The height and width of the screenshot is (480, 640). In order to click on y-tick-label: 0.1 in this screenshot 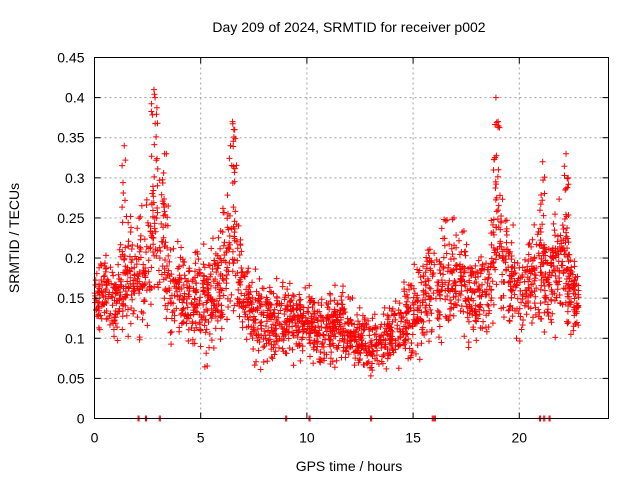, I will do `click(75, 338)`.